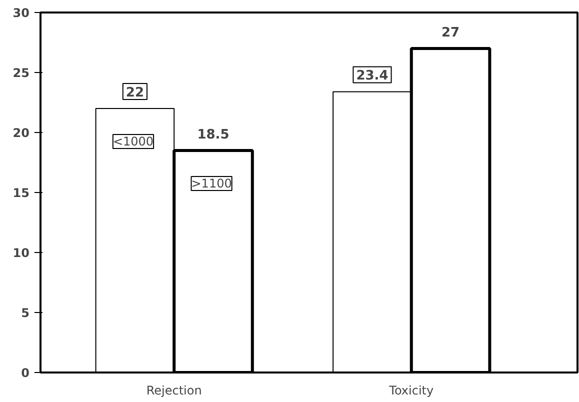 The image size is (579, 402). I want to click on y-tick-label: 0, so click(25, 373).